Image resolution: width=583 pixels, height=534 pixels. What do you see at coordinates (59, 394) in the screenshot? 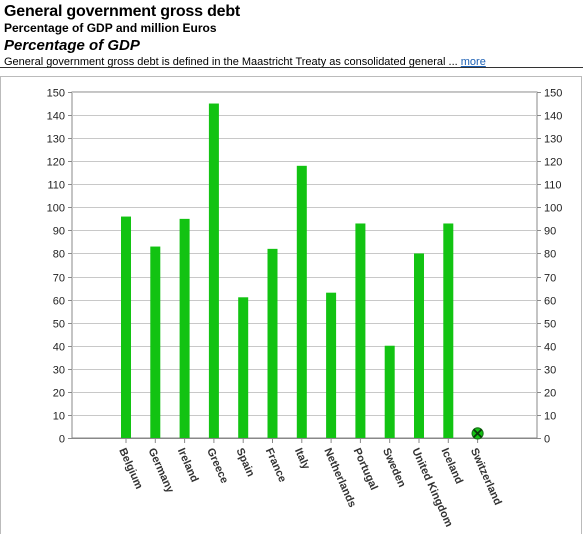
I see `y-tick-label-left: 20` at bounding box center [59, 394].